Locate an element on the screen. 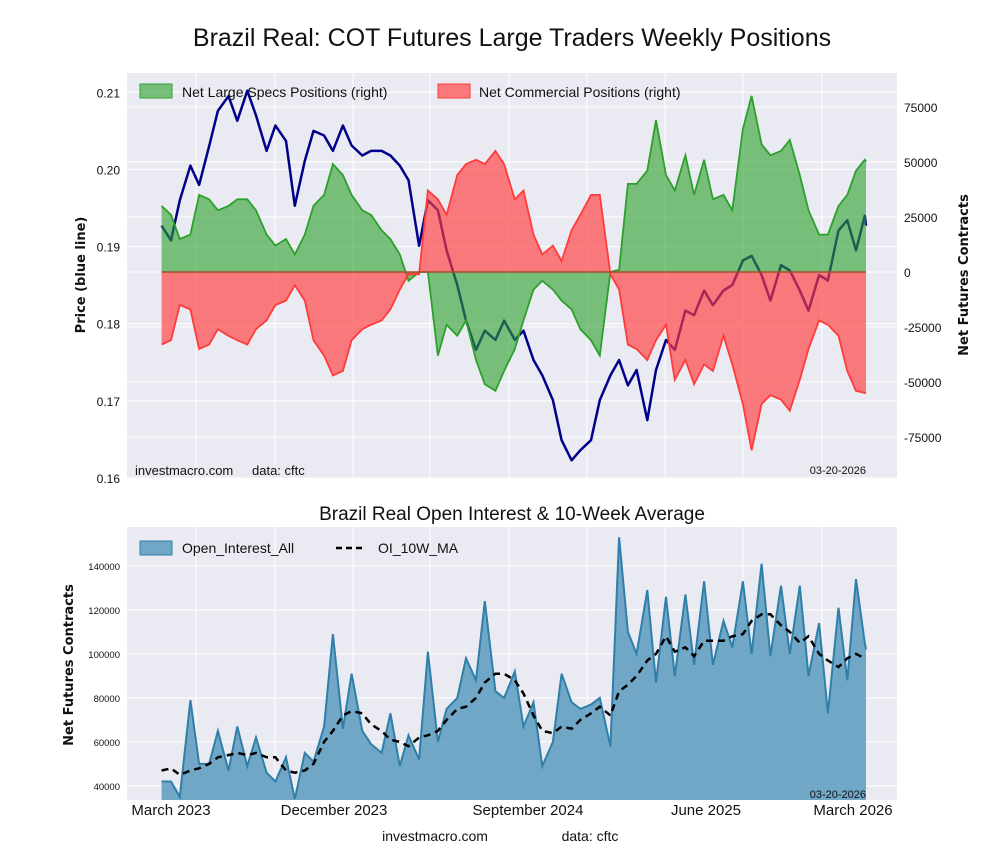  right-tick-label: -50000 is located at coordinates (923, 383).